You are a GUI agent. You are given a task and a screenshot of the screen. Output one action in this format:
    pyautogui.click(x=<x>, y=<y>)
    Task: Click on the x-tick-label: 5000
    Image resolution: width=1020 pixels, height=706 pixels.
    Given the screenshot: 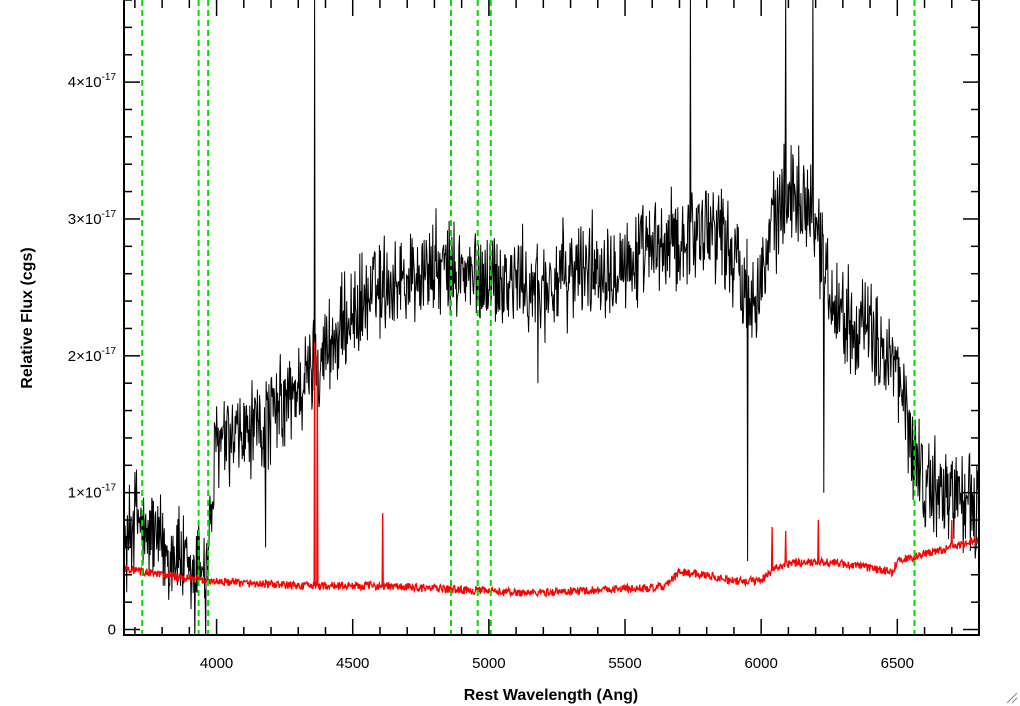 What is the action you would take?
    pyautogui.click(x=488, y=663)
    